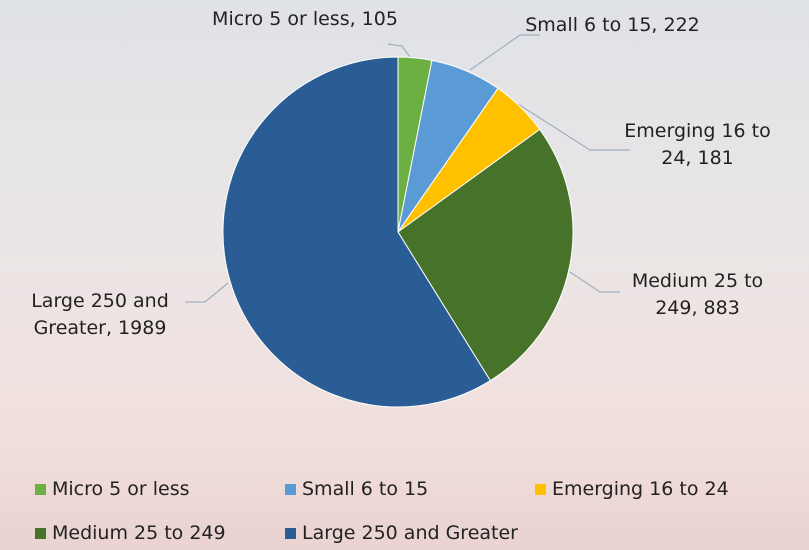  I want to click on data-label: Medium 25 to 249, 883, so click(697, 294).